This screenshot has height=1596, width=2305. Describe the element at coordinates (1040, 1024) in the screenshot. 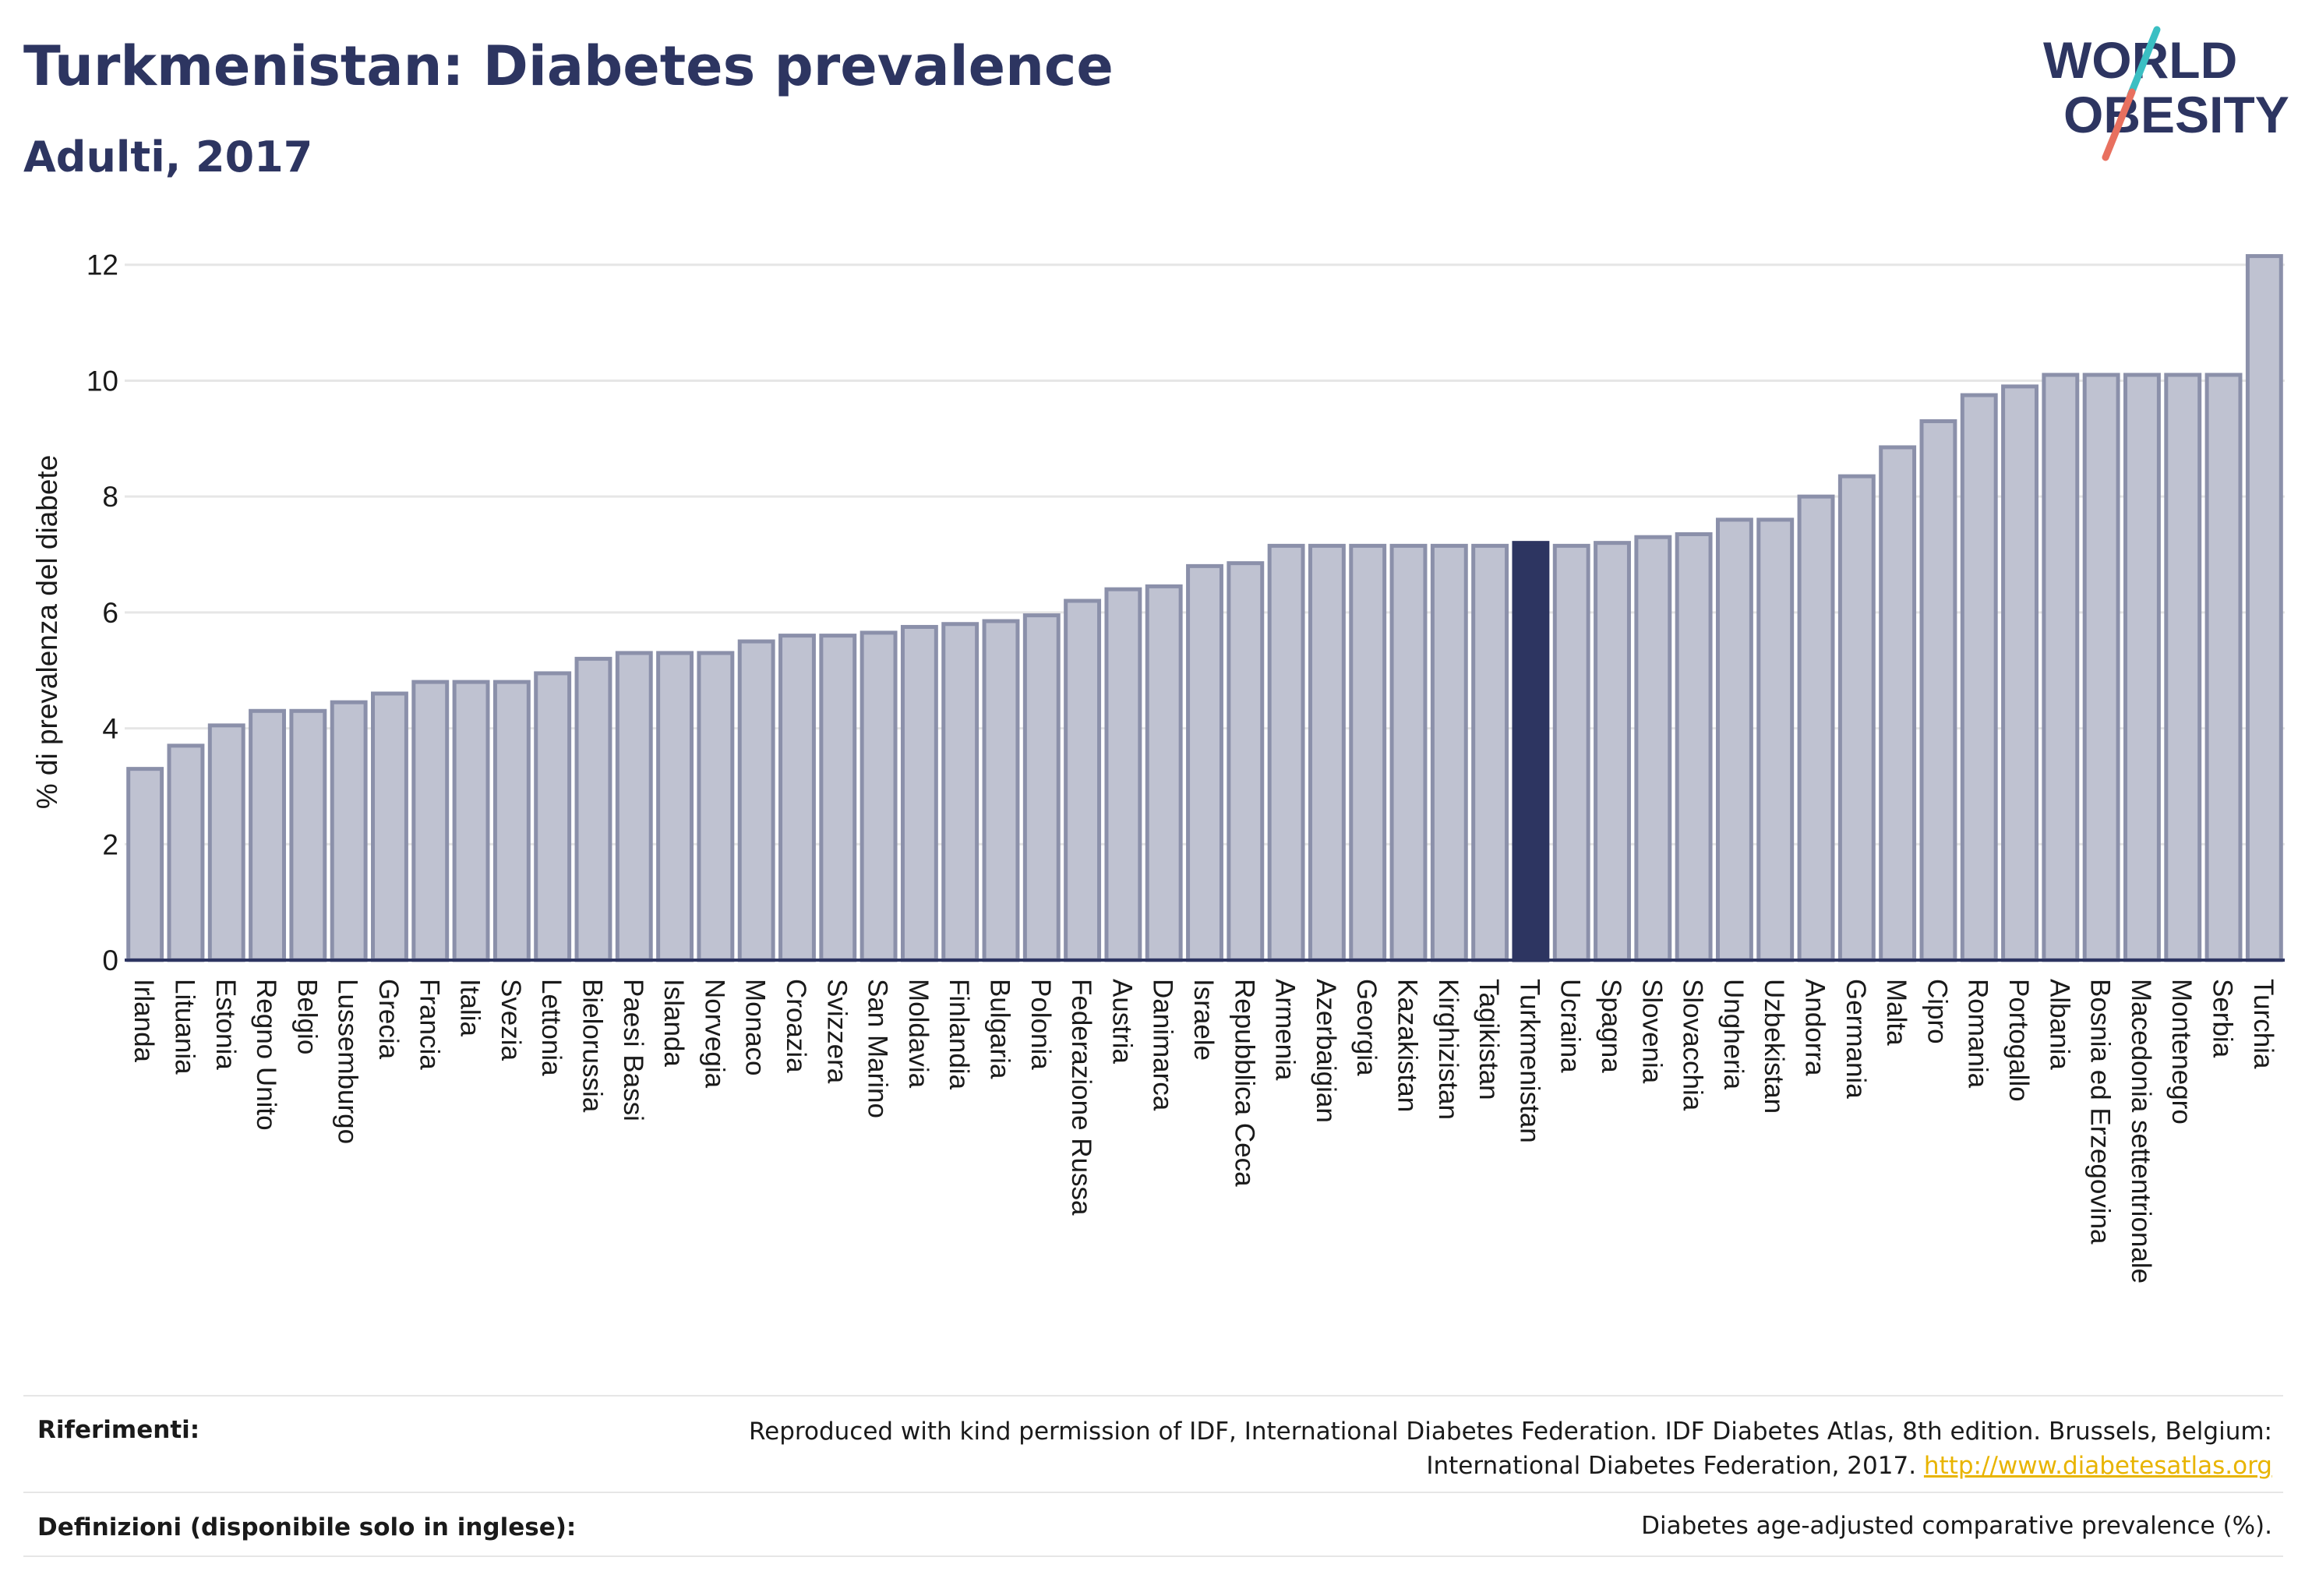

I see `x-tick-label: Polonia` at that location.